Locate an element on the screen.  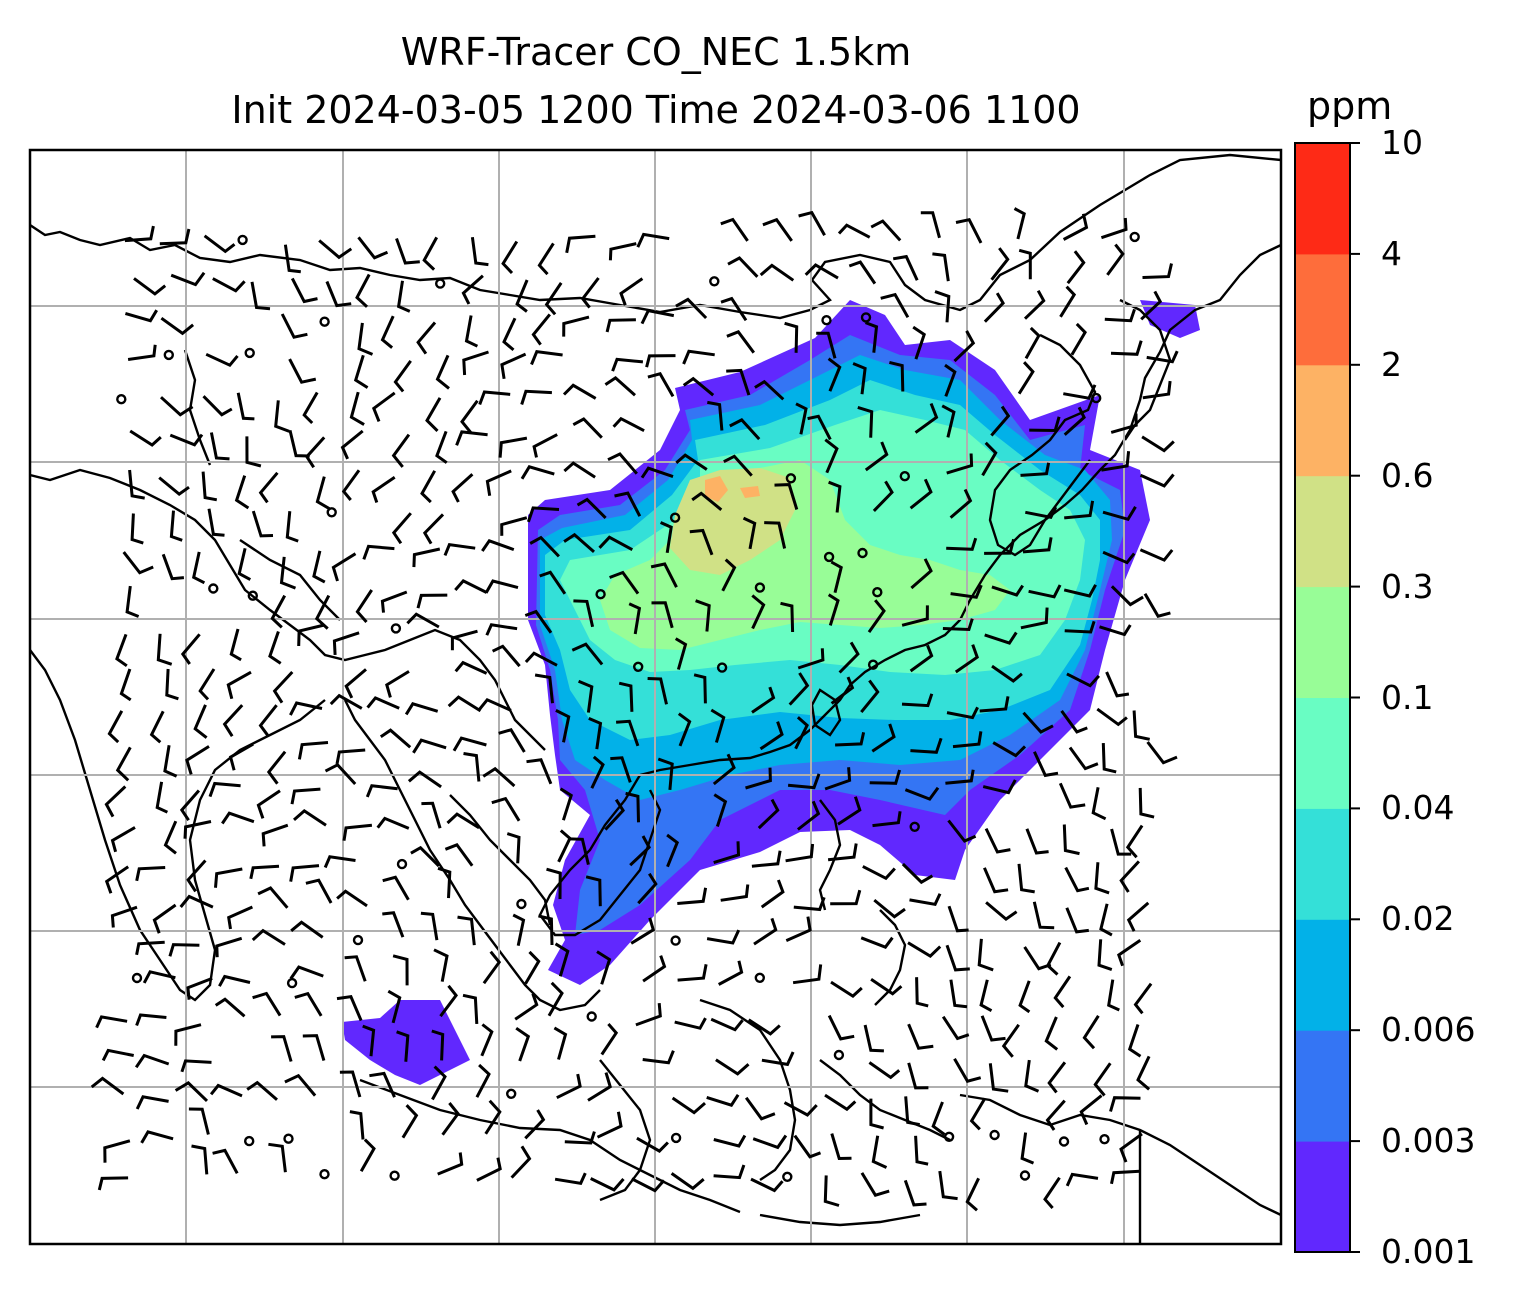
colorbar-segment is located at coordinates (1322, 642).